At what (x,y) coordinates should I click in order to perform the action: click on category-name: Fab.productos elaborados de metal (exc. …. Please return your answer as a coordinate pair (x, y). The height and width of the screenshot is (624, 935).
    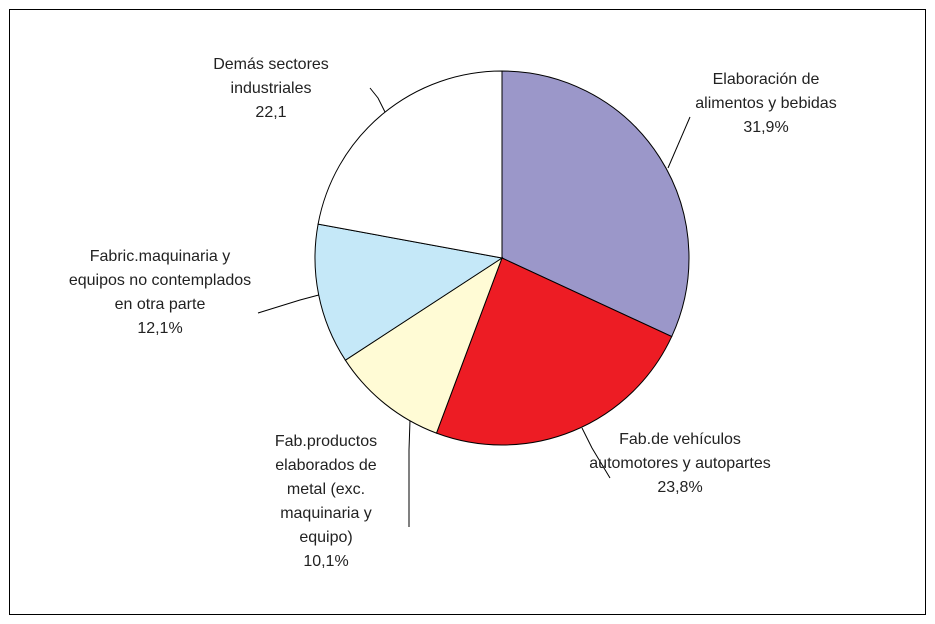
    Looking at the image, I should click on (326, 489).